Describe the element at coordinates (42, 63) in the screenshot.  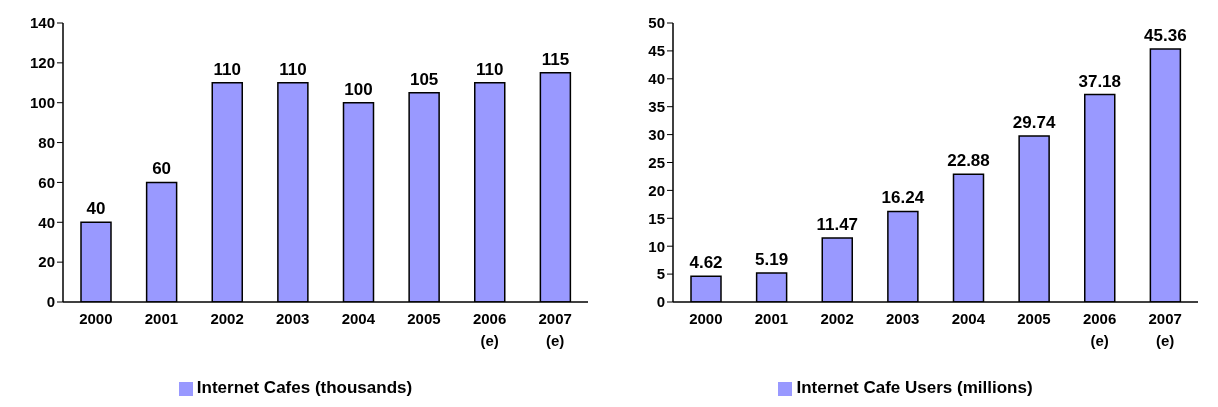
I see `y-tick-label: 120` at that location.